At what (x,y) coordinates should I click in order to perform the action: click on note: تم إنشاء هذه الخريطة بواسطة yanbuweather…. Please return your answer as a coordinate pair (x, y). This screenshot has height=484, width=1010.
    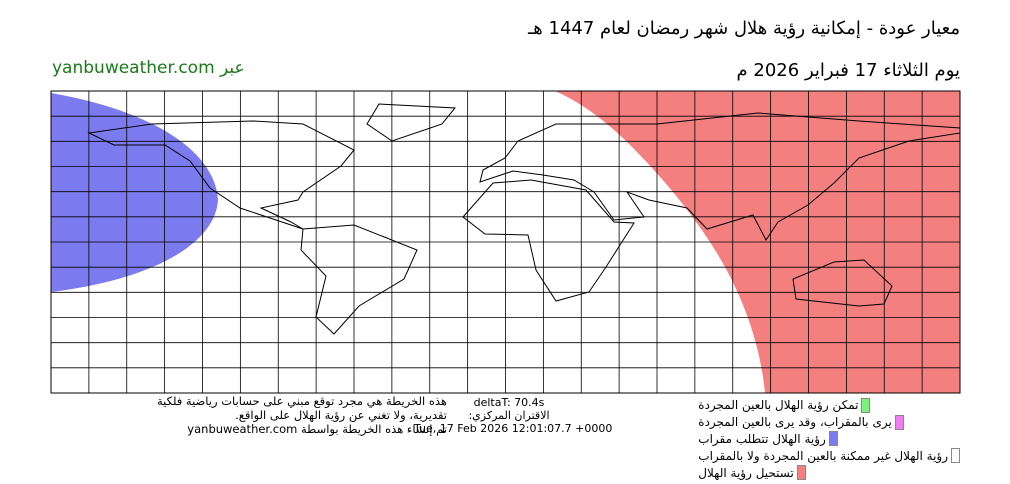
    Looking at the image, I should click on (317, 429).